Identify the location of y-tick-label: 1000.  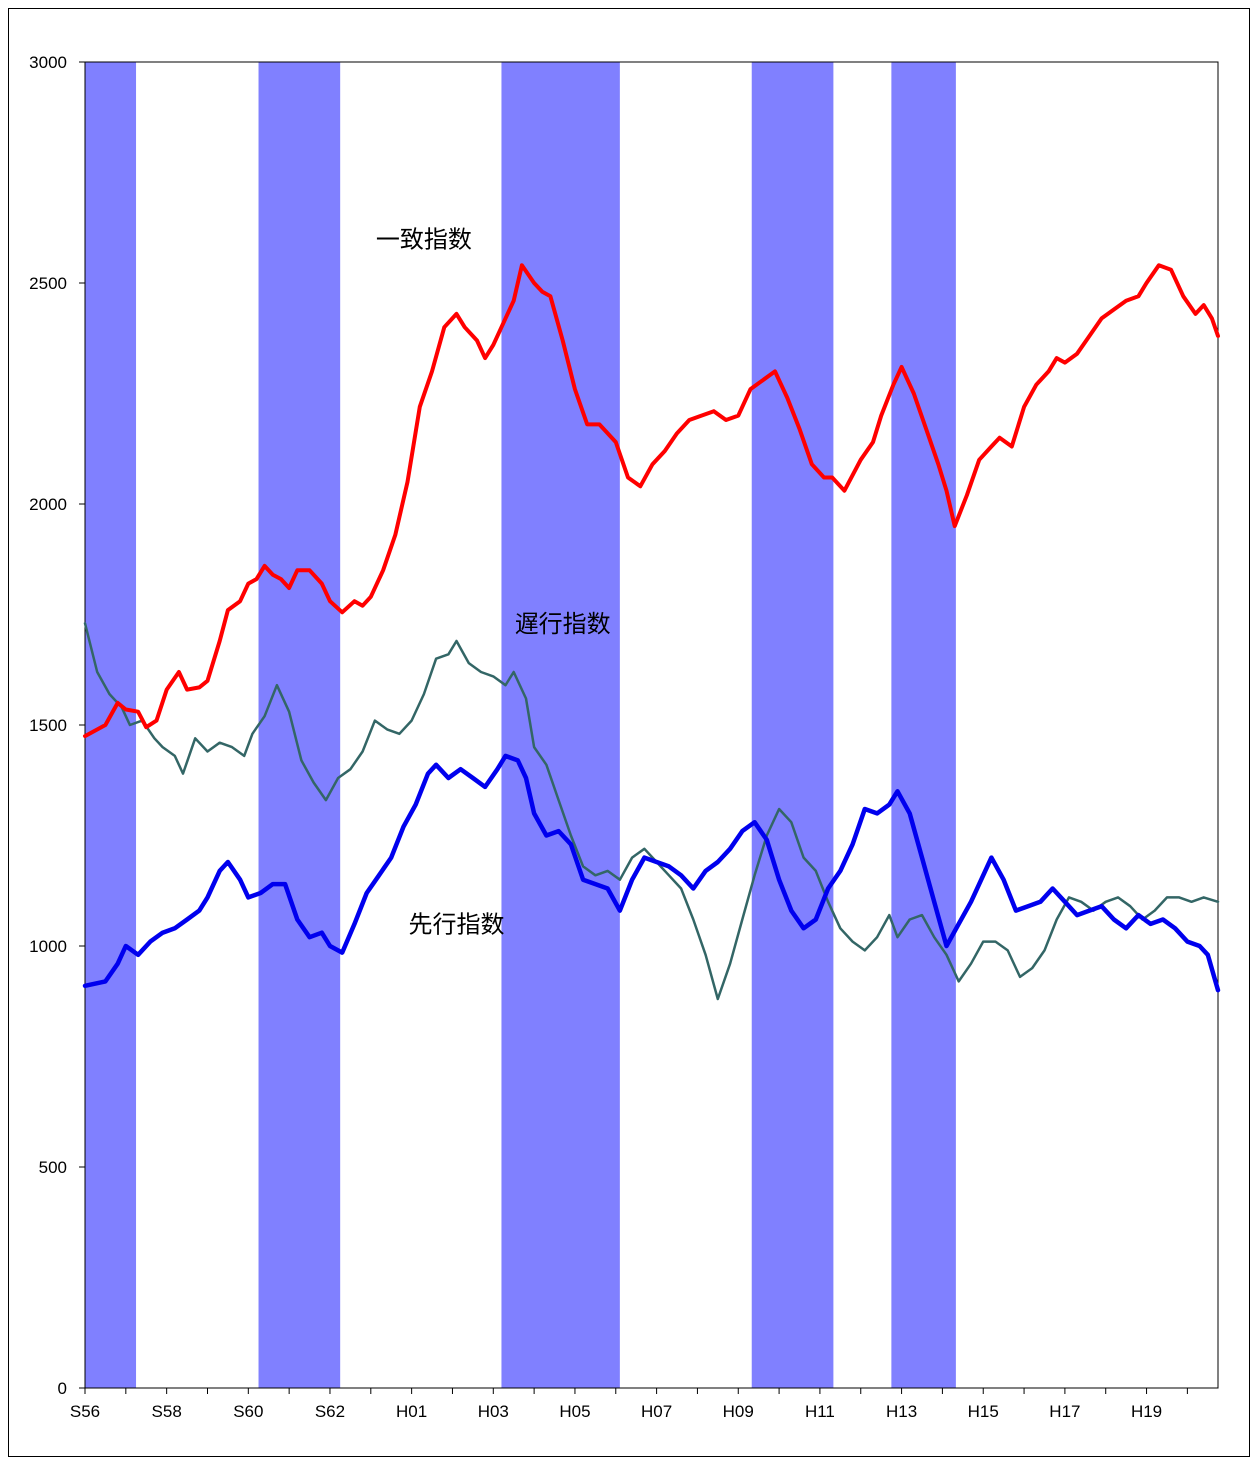
(48, 946).